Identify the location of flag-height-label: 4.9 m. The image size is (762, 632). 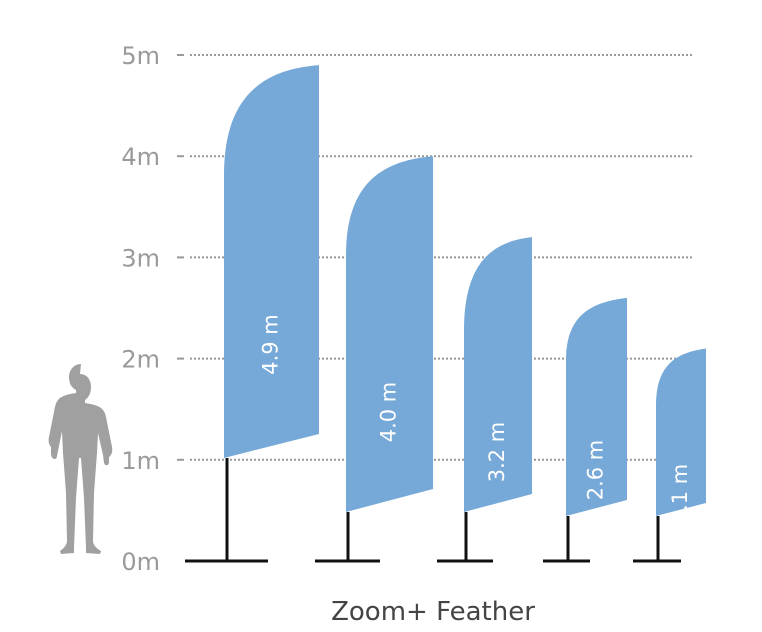
(271, 344).